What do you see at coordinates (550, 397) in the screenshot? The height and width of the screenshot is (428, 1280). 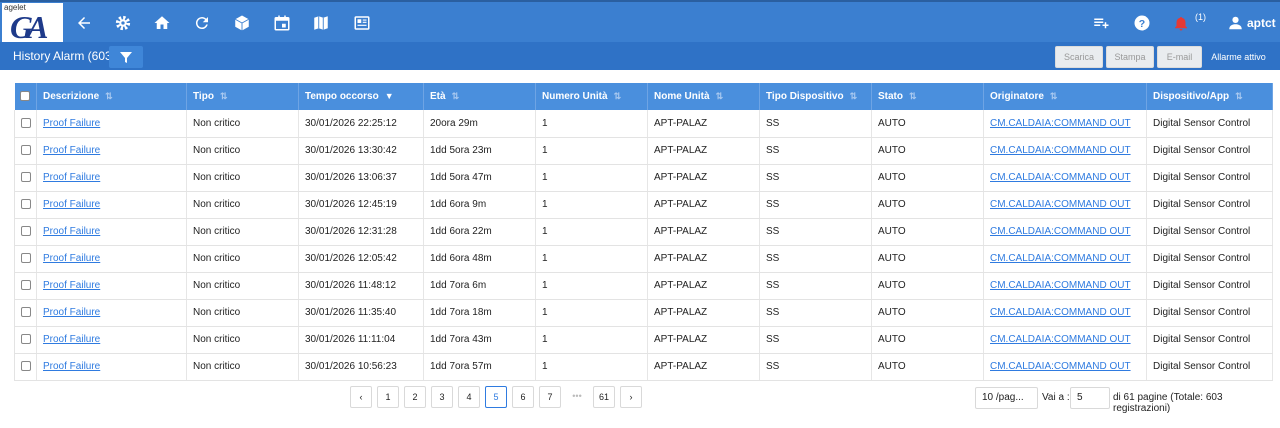 I see `page-button: 7` at bounding box center [550, 397].